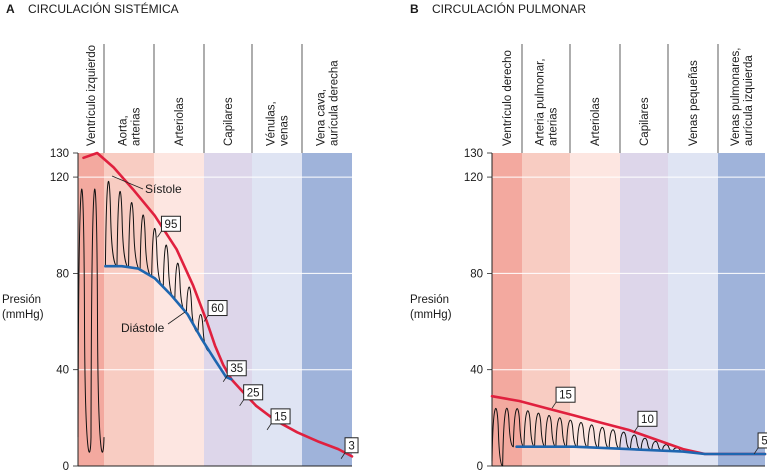 This screenshot has height=472, width=767. I want to click on annotation-label: 25, so click(253, 393).